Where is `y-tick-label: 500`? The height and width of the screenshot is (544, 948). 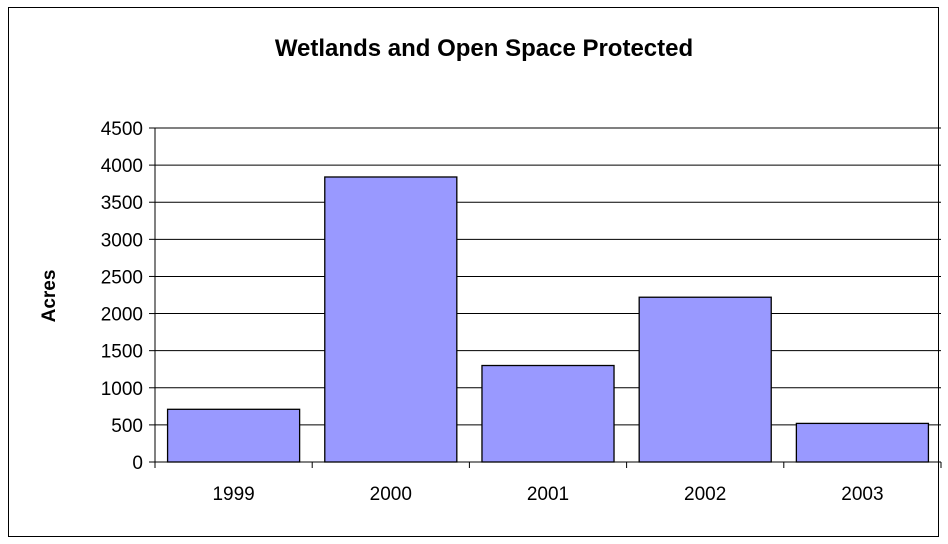 y-tick-label: 500 is located at coordinates (127, 426).